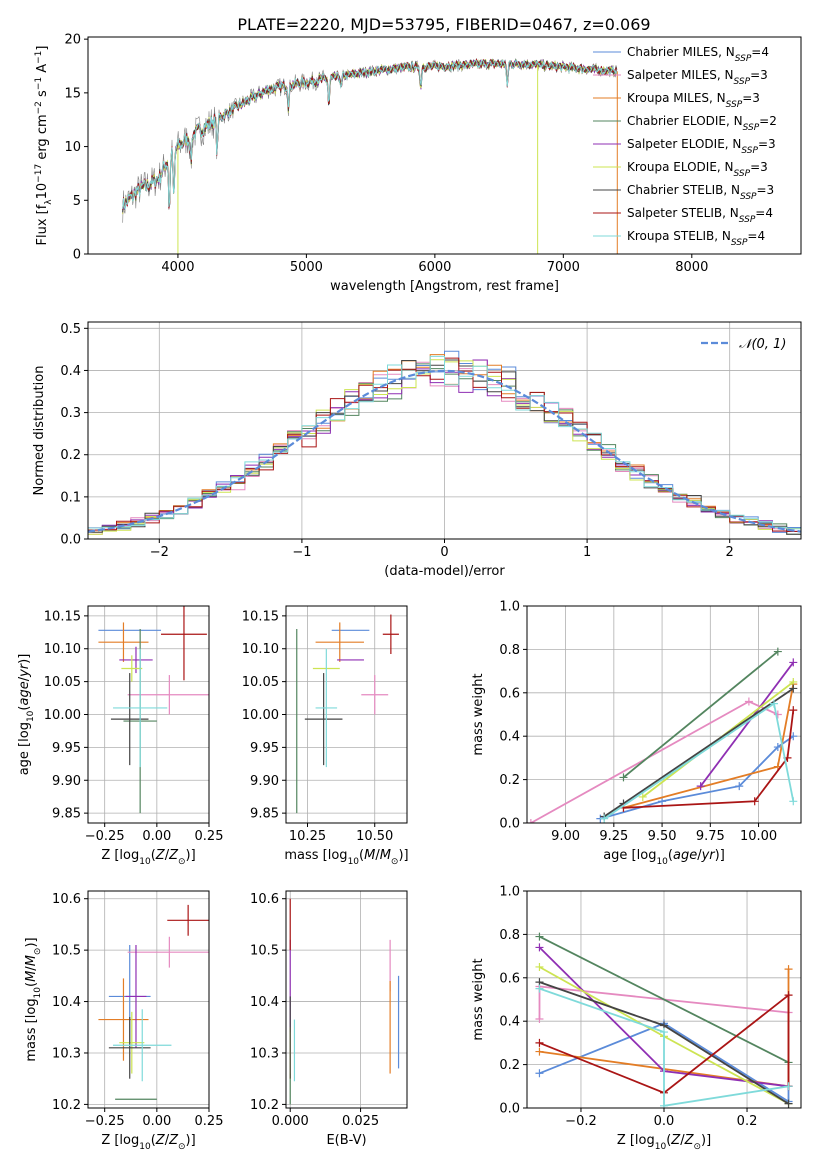  What do you see at coordinates (39, 431) in the screenshot?
I see `y-axis-label-part: Normed distribution` at bounding box center [39, 431].